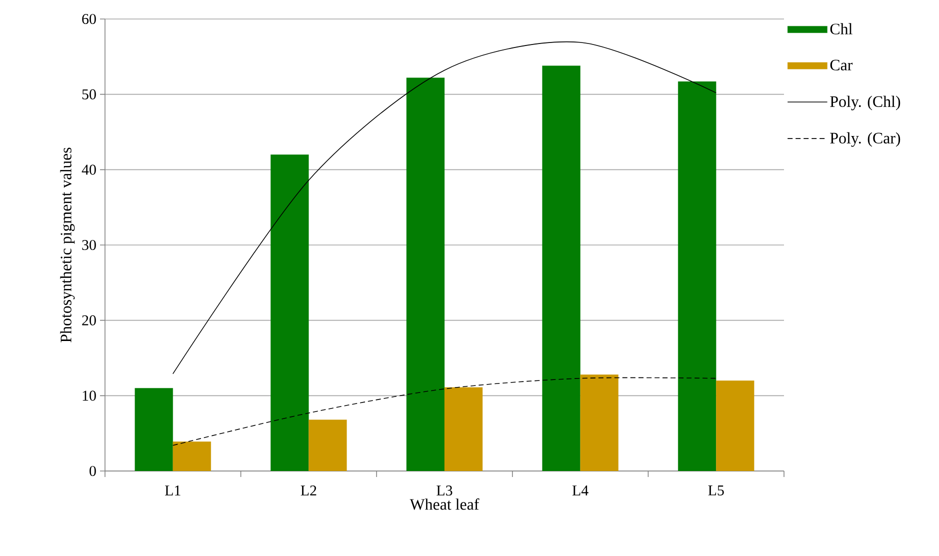 This screenshot has width=939, height=556. Describe the element at coordinates (444, 411) in the screenshot. I see `line-series` at that location.